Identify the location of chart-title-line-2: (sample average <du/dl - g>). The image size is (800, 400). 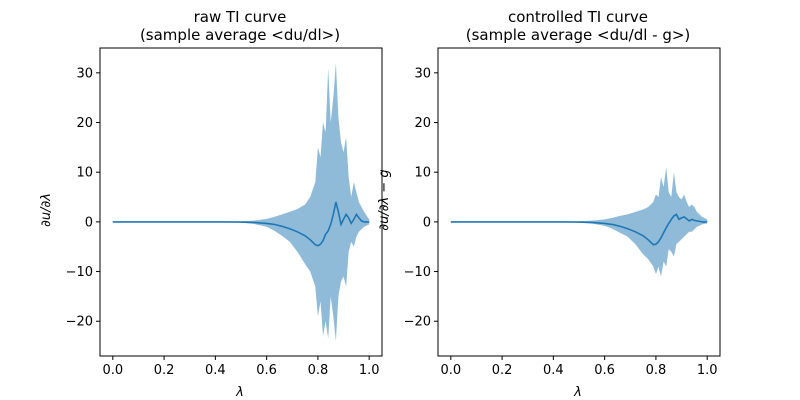
(578, 35).